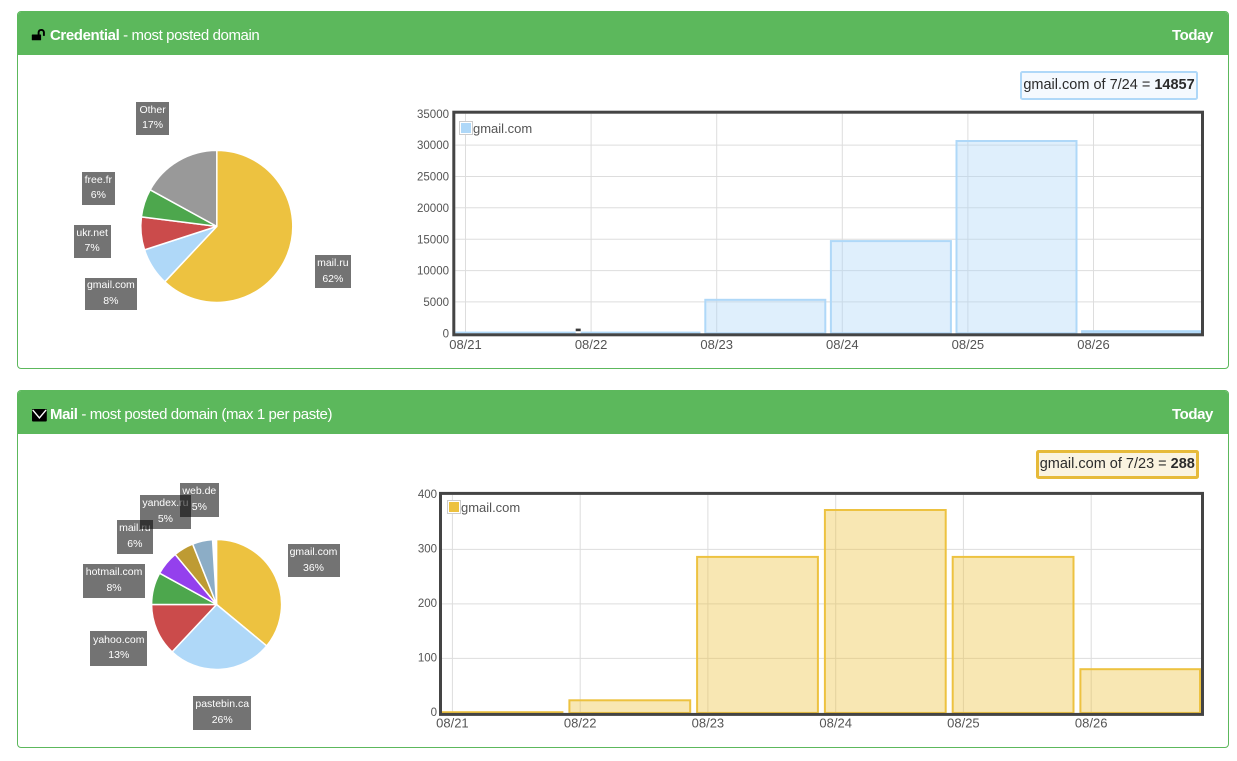 The image size is (1237, 761). I want to click on svg-text: 200, so click(427, 604).